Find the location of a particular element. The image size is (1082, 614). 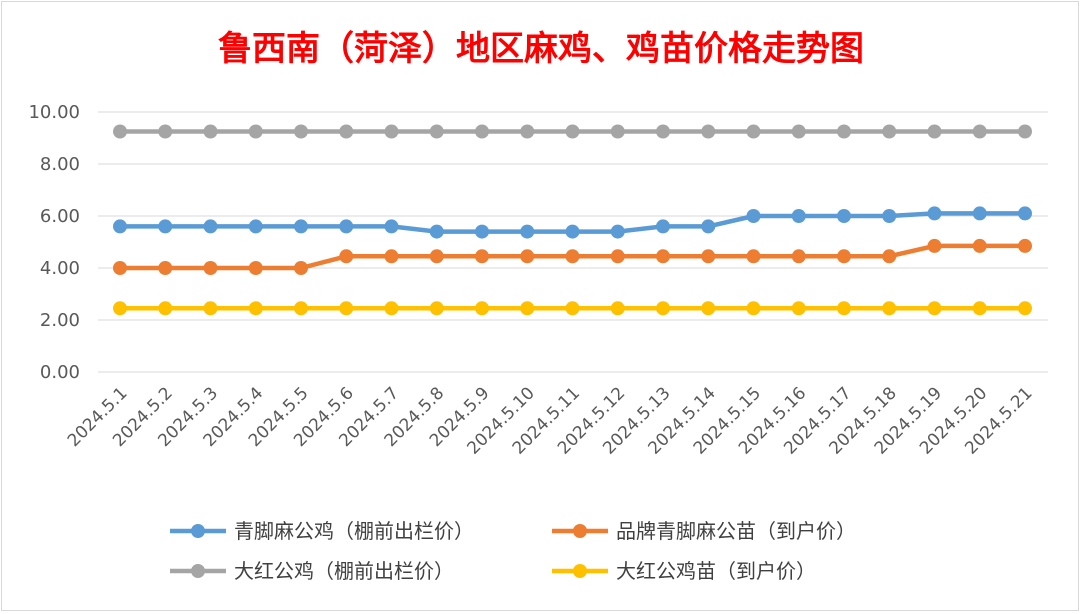

legend-item-3: 大红公鸡苗（到户价） is located at coordinates (684, 571).